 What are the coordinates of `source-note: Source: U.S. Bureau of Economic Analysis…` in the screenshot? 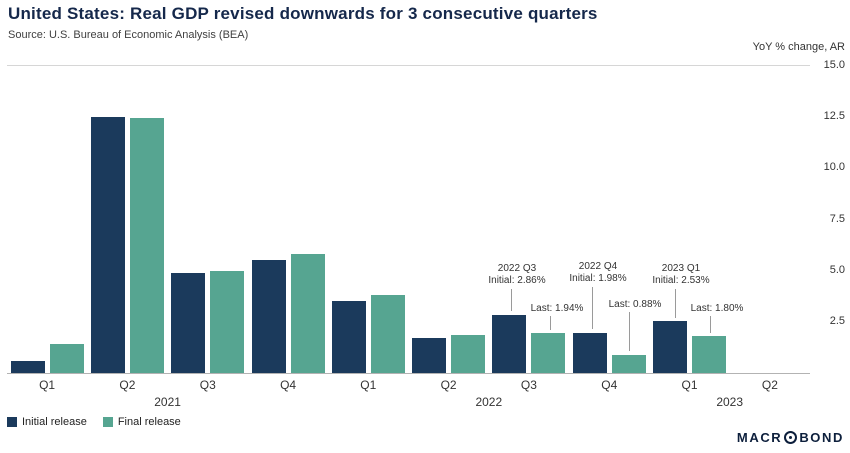 It's located at (128, 35).